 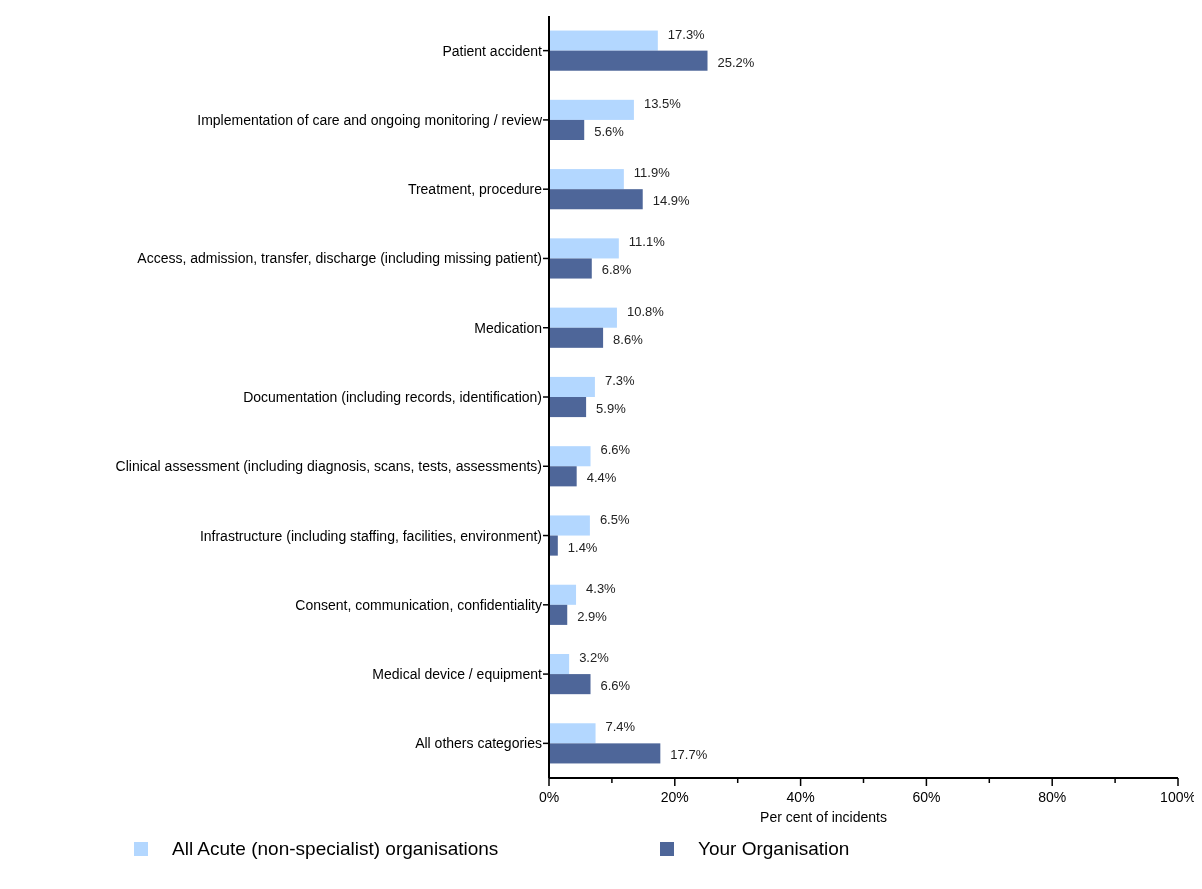 I want to click on y-tick-label: Medication, so click(x=508, y=327).